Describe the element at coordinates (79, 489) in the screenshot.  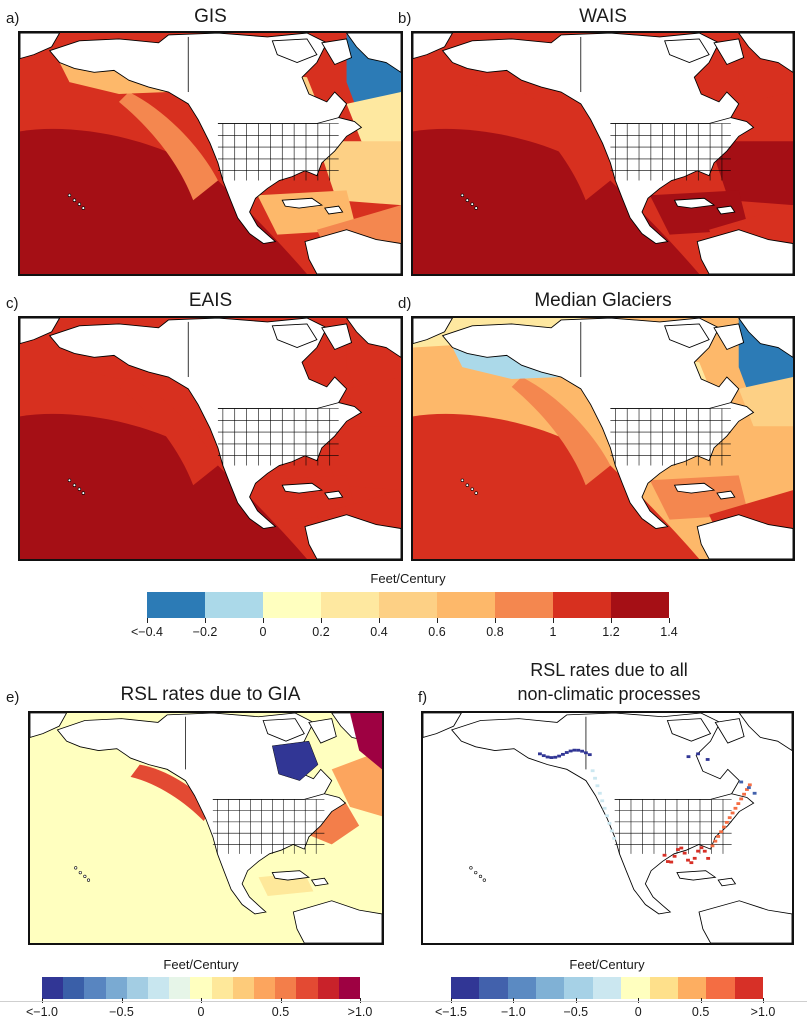
I see `map-c-island` at that location.